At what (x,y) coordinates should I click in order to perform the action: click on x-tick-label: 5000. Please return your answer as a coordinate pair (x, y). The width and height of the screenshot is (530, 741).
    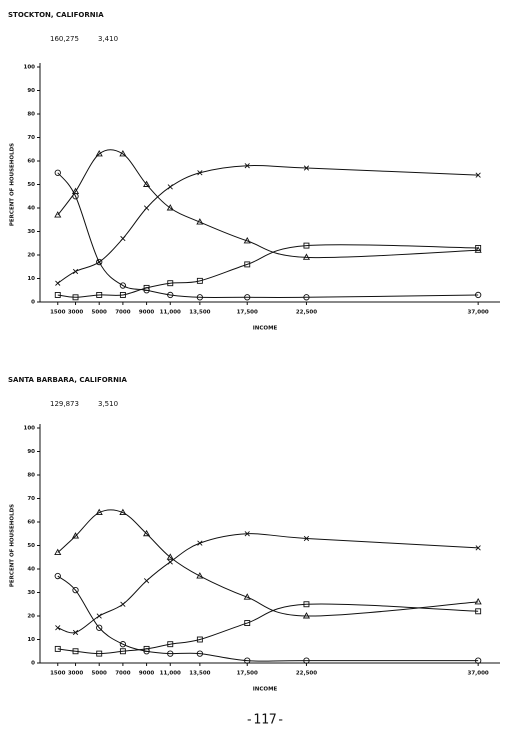
    Looking at the image, I should click on (99, 674).